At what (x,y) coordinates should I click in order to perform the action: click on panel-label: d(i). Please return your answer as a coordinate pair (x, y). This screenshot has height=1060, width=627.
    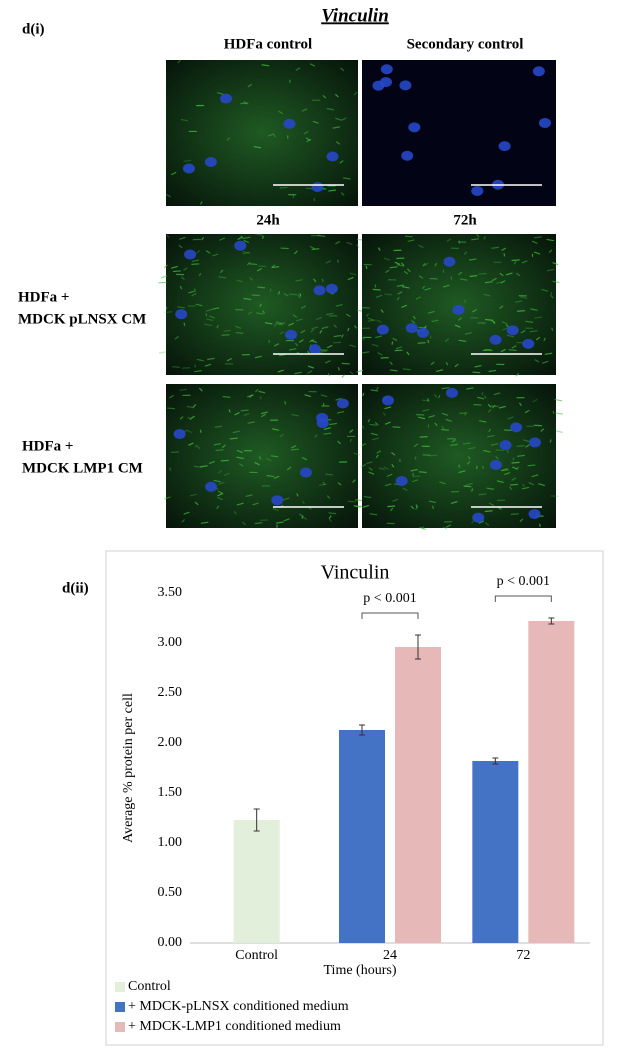
    Looking at the image, I should click on (33, 29).